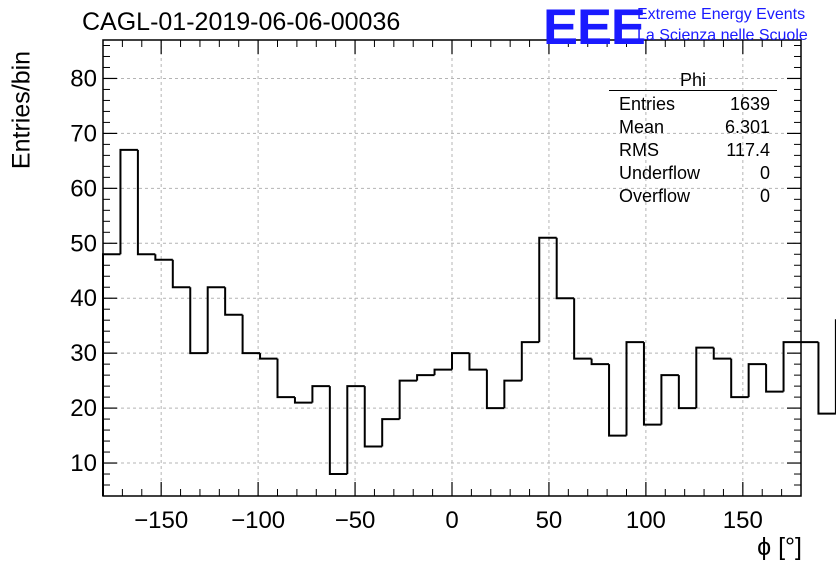 Image resolution: width=836 pixels, height=572 pixels. What do you see at coordinates (692, 80) in the screenshot?
I see `stats-title: Phi` at bounding box center [692, 80].